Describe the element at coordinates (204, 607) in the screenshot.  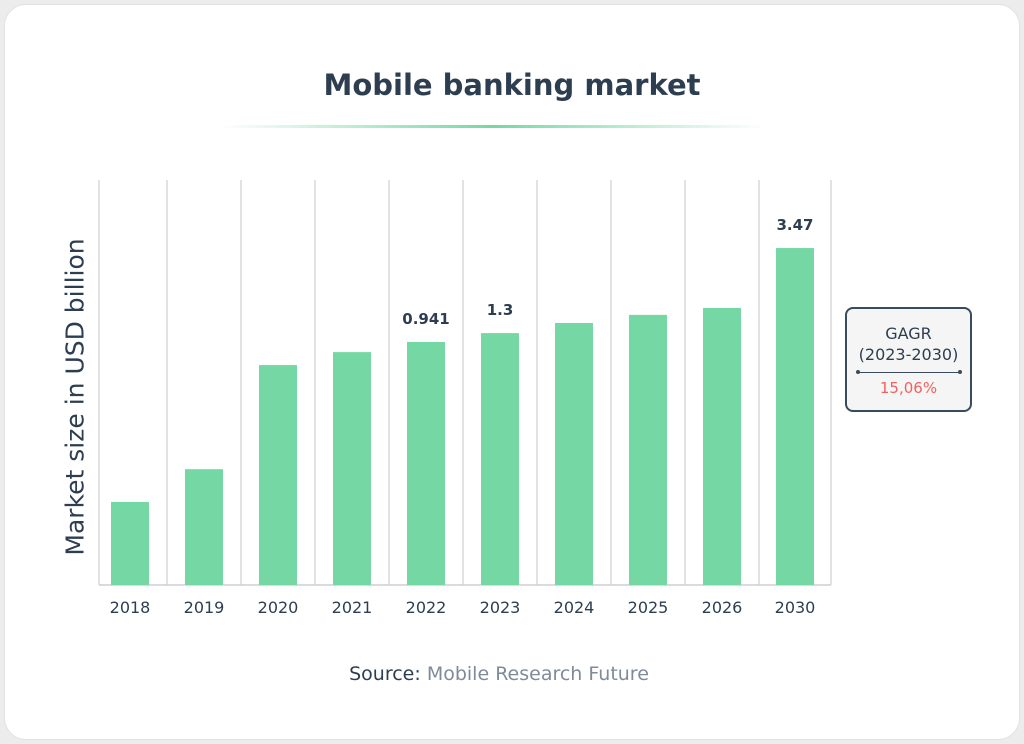
I see `x-tick-label: 2019` at that location.